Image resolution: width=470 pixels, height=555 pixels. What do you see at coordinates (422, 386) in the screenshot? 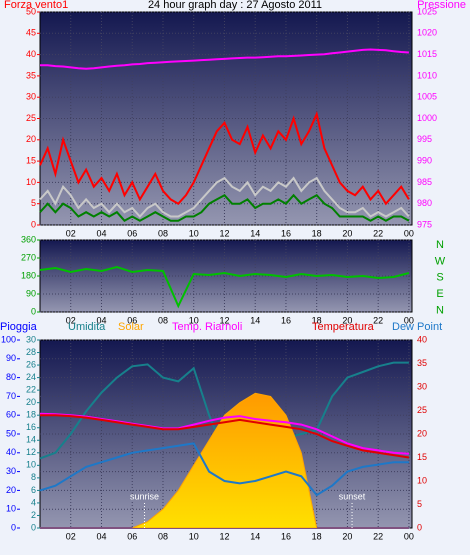
I see `y2-tick-label: 30` at bounding box center [422, 386].